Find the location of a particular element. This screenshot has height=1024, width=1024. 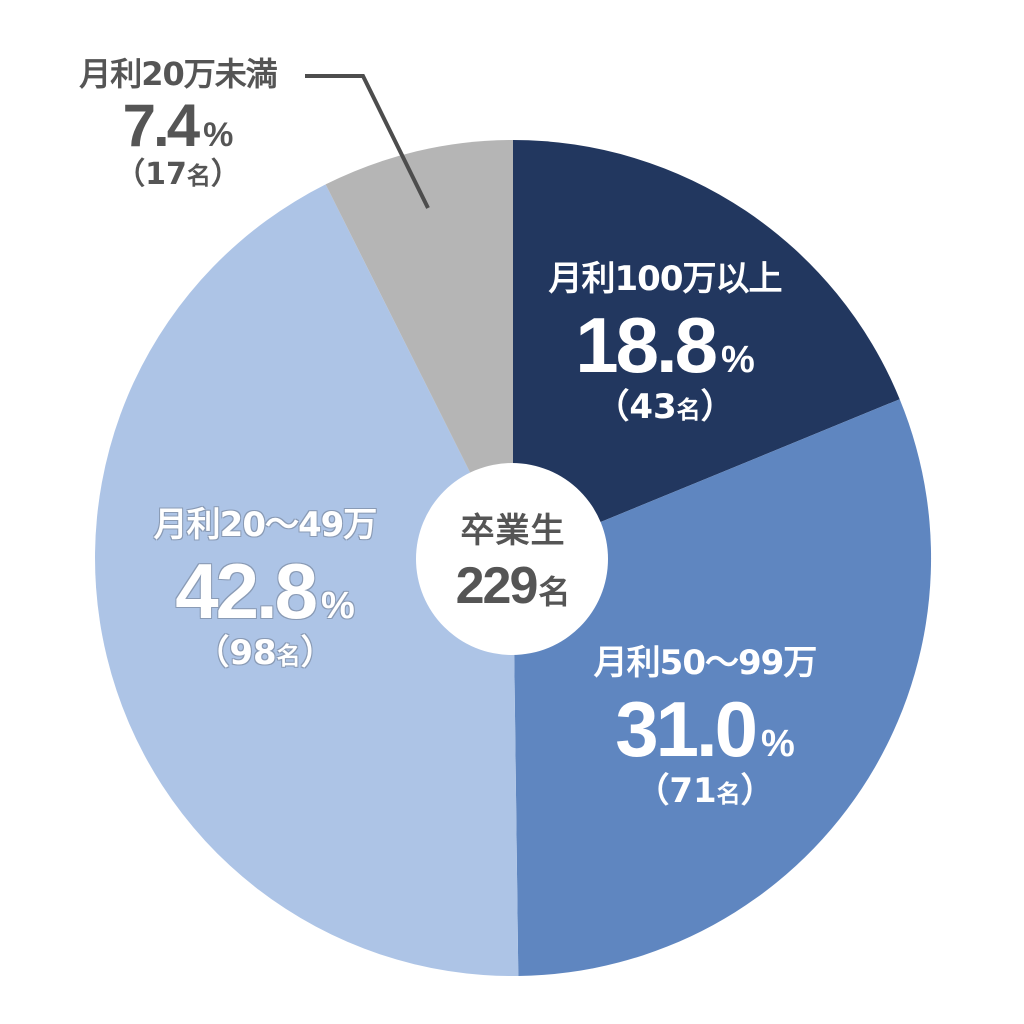

category-label: 月利100万以上 is located at coordinates (665, 279).